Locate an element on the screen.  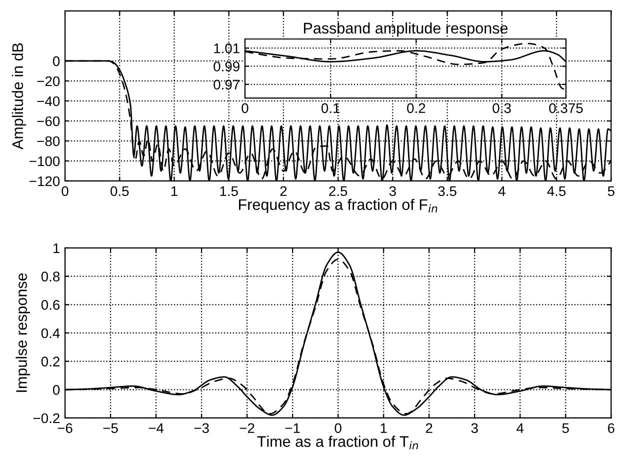
x-tick-label: −1 is located at coordinates (292, 428).